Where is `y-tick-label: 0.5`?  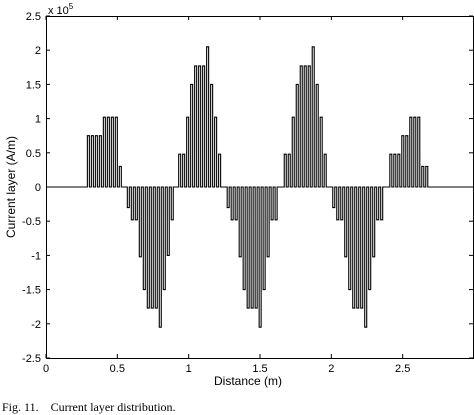
y-tick-label: 0.5 is located at coordinates (33, 154).